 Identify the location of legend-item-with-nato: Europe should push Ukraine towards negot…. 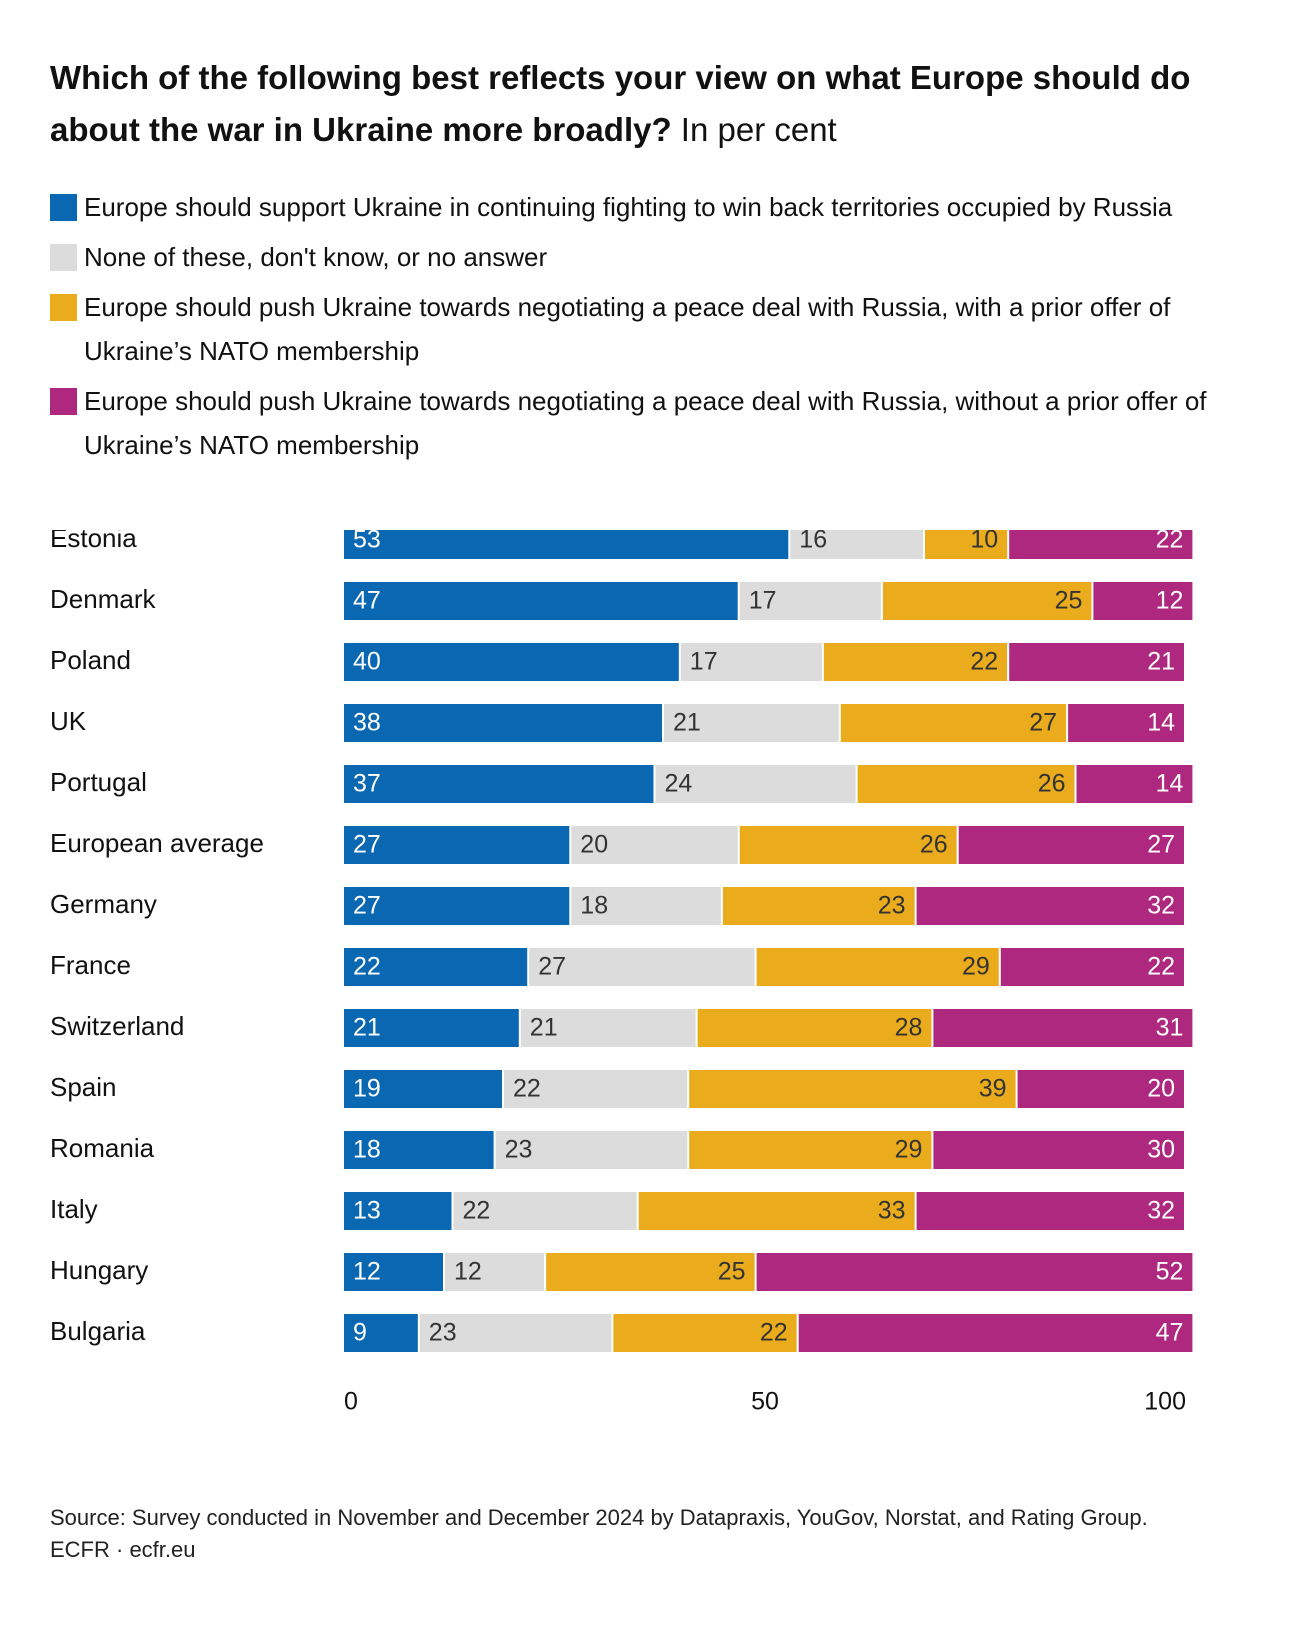
(655, 329).